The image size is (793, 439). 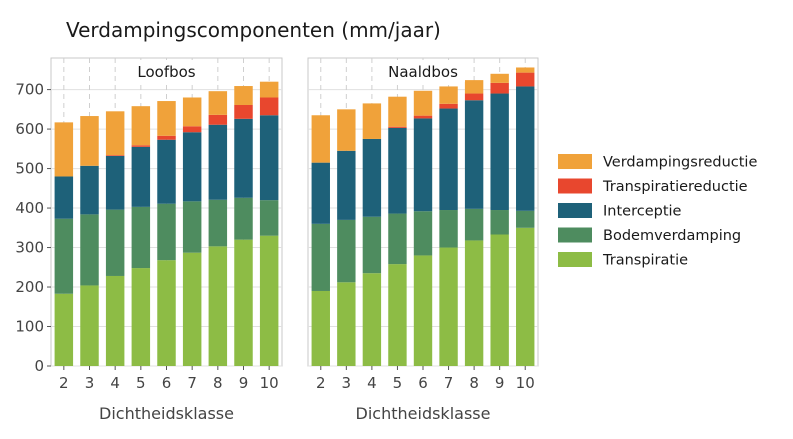 I want to click on legend-item: Verdampingsreductie, so click(x=657, y=162).